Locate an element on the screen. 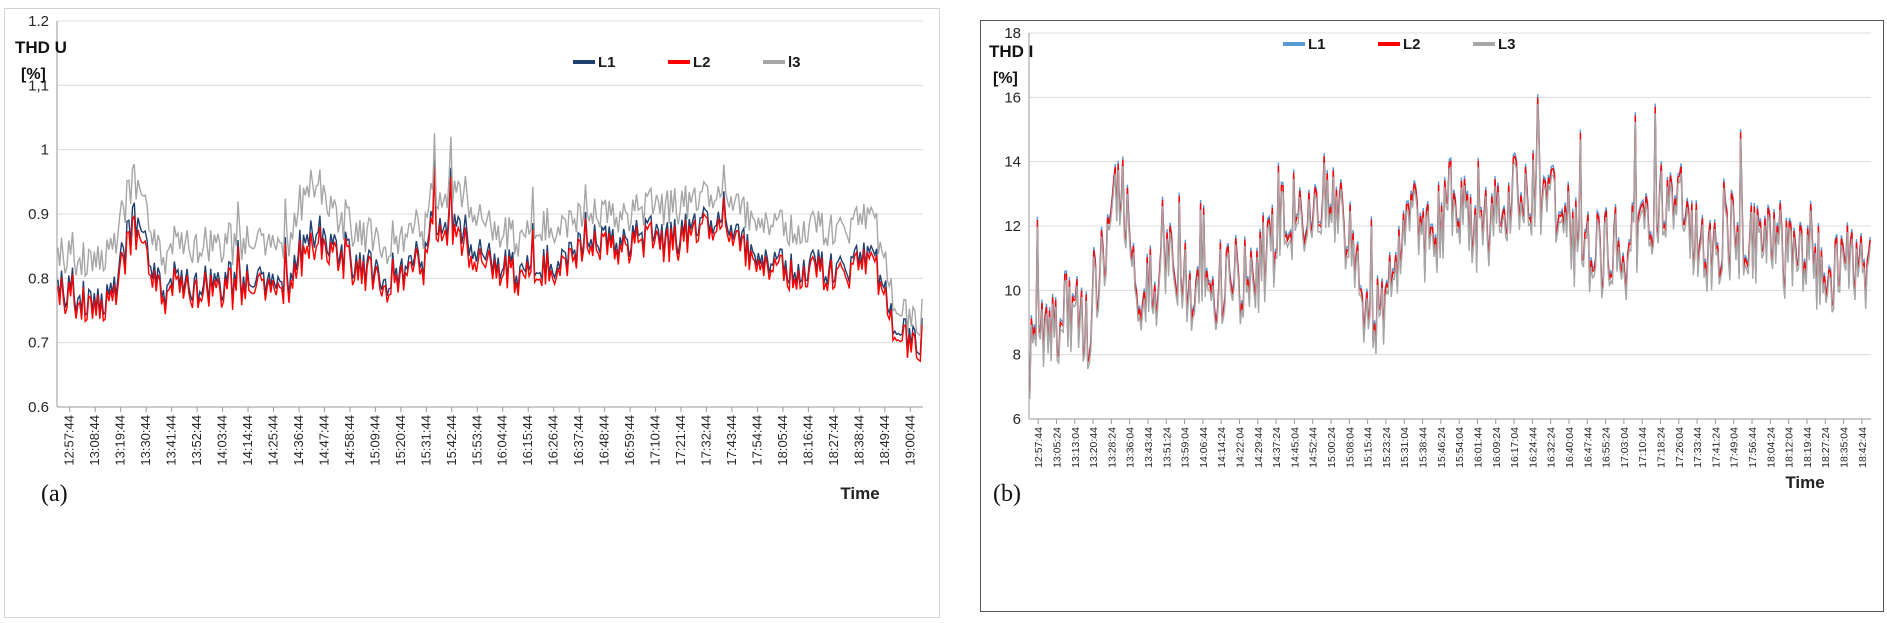  x-tick-label: 18:12:04 is located at coordinates (1790, 447).